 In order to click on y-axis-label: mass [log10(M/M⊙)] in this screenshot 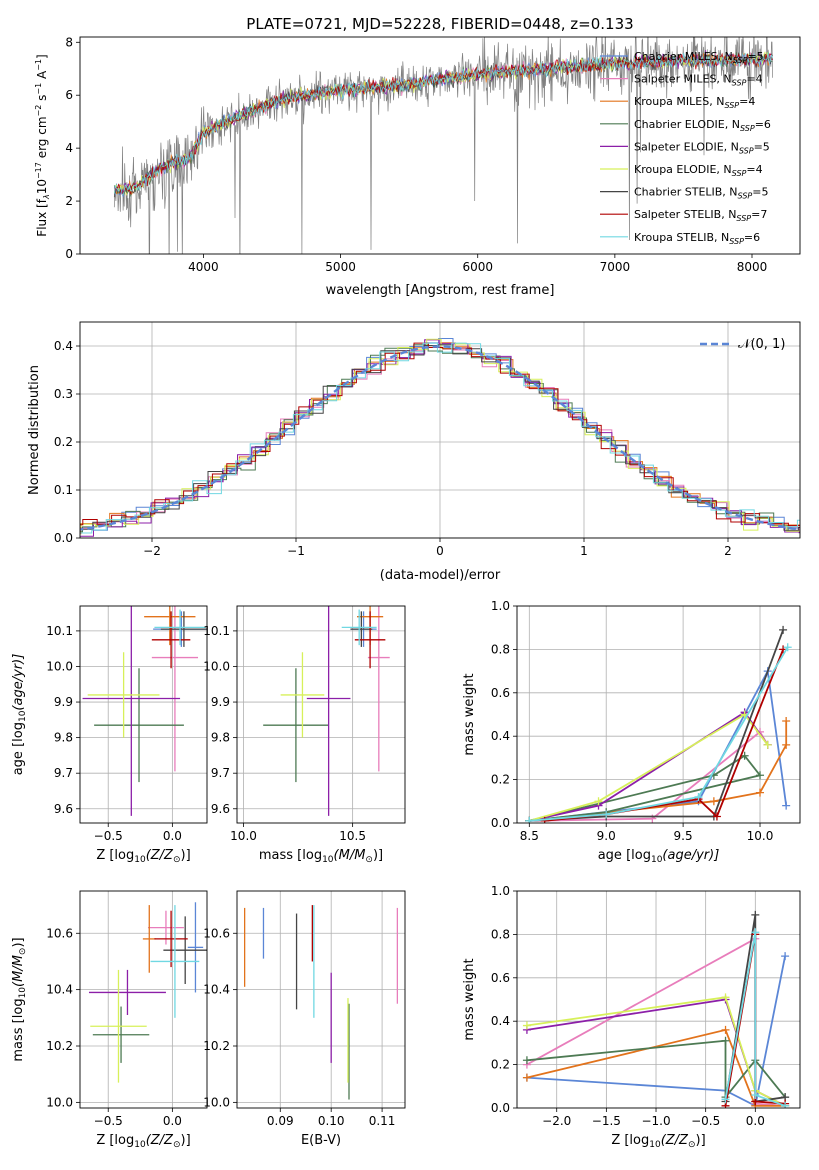, I will do `click(19, 999)`.